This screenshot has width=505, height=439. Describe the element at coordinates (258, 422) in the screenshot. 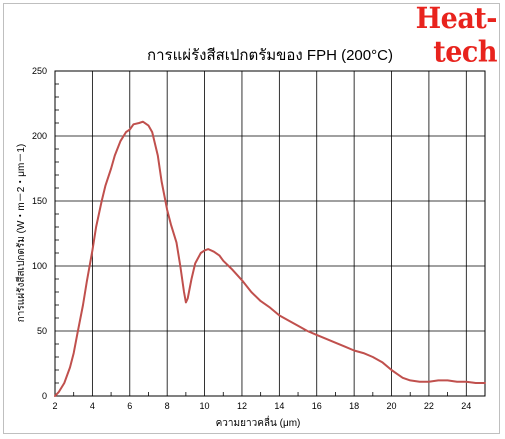

I see `x-axis-label: ความยาวคลื่น (μm)` at that location.